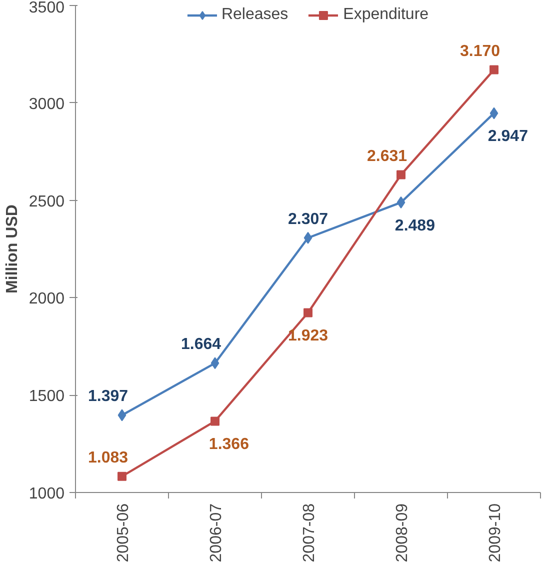 The width and height of the screenshot is (552, 565). I want to click on y-tick-label: 3500, so click(46, 8).